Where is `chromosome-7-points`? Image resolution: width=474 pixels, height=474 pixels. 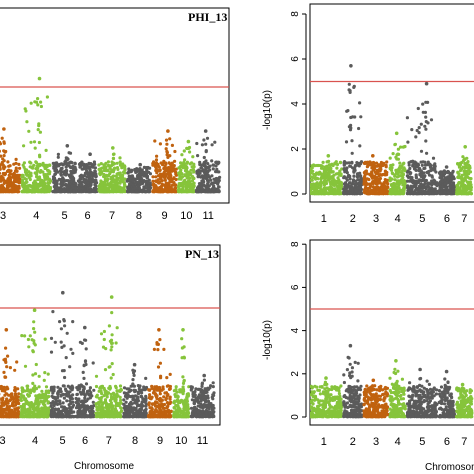
chromosome-7-points is located at coordinates (109, 357).